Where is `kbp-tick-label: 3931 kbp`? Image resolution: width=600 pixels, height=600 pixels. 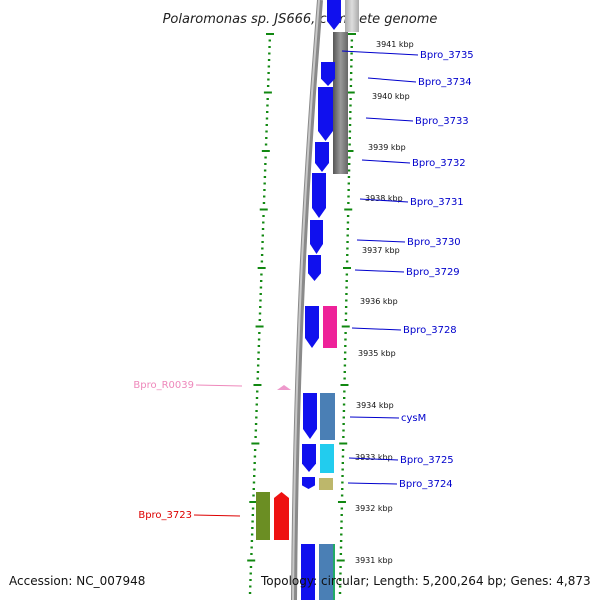 kbp-tick-label: 3931 kbp is located at coordinates (374, 560).